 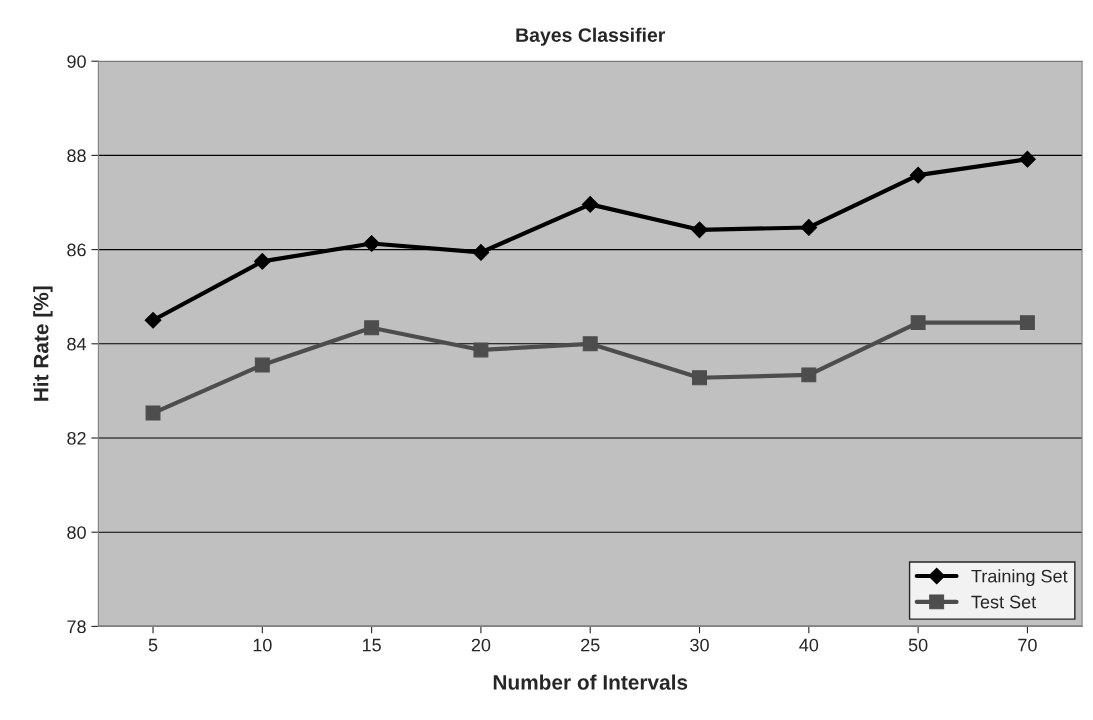 What do you see at coordinates (590, 682) in the screenshot?
I see `x-axis-title: Number of Intervals` at bounding box center [590, 682].